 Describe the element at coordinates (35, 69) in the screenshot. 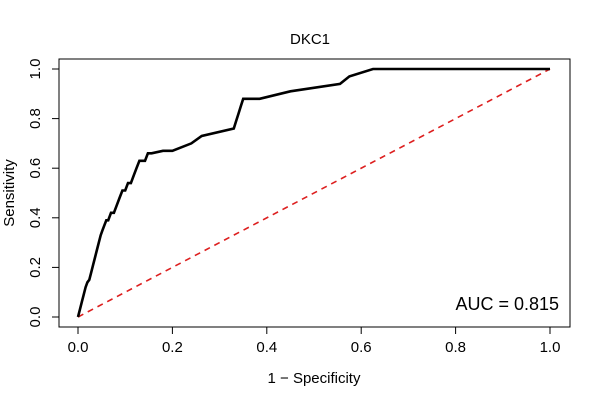

I see `y-tick-label: 1.0` at that location.